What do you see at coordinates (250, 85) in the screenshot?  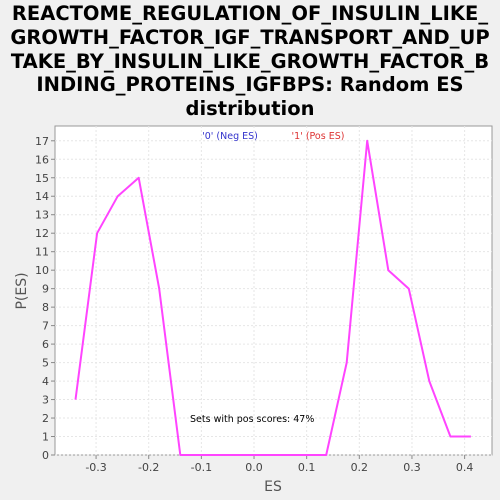 I see `chart-title-line: INDING_PROTEINS_IGFBPS: Random ES` at bounding box center [250, 85].